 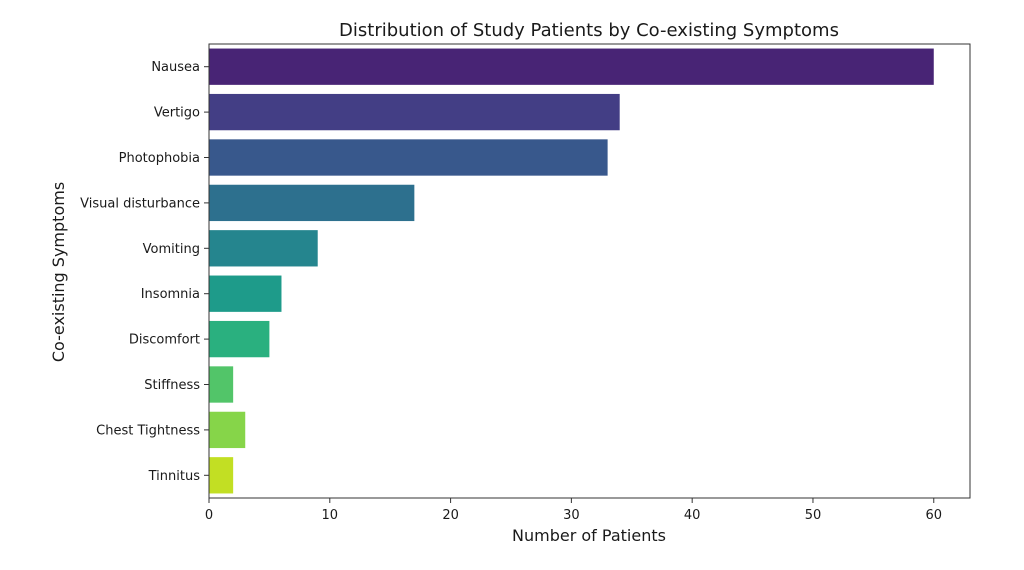 What do you see at coordinates (450, 515) in the screenshot?
I see `x-tick-label: 20` at bounding box center [450, 515].